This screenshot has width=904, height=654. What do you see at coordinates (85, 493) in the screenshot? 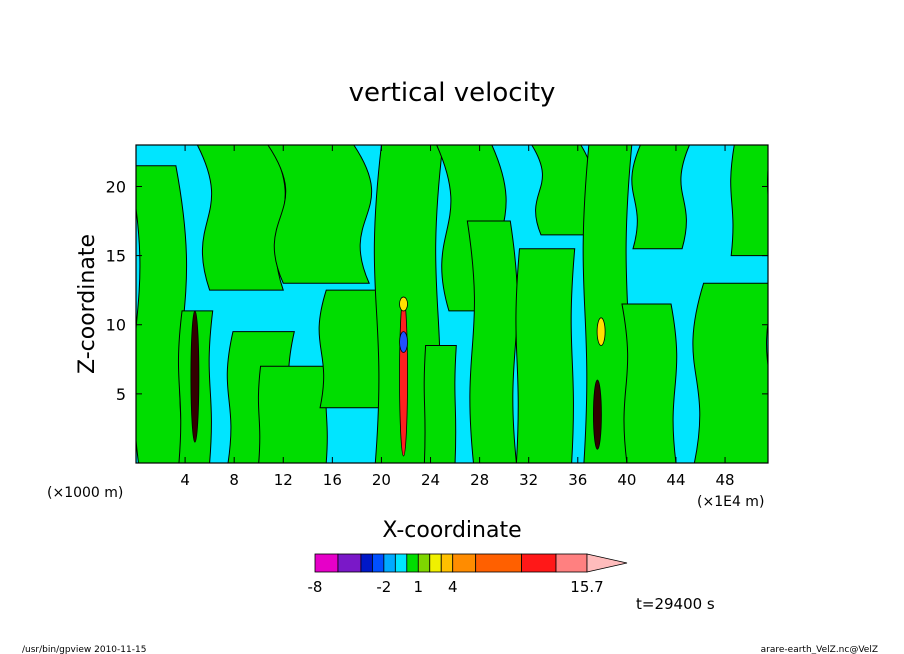
I see `x-unit-left: (×1000 m)` at bounding box center [85, 493].